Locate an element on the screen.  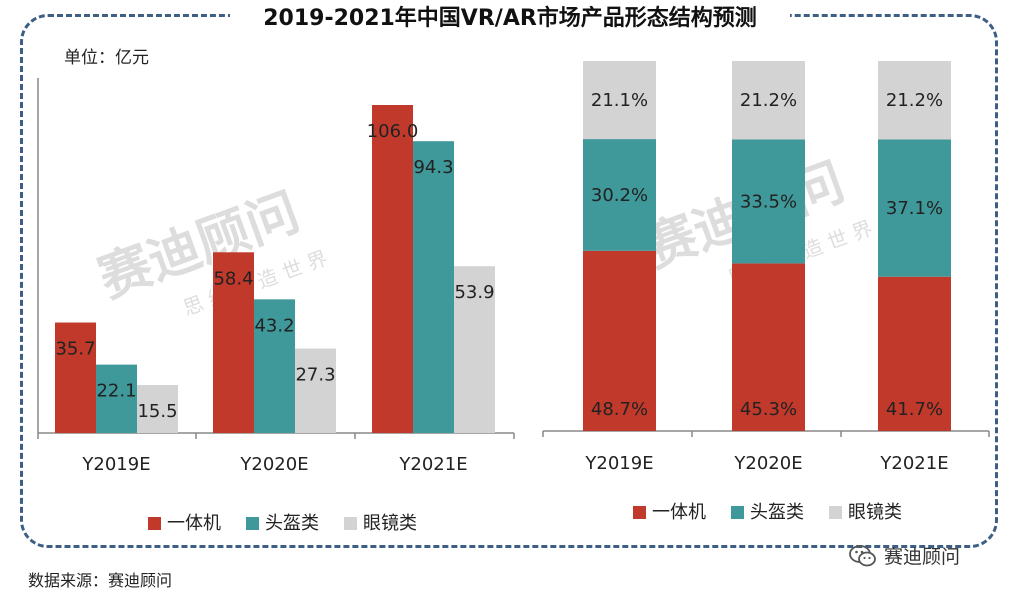
data-label-right: 21.1% is located at coordinates (619, 100).